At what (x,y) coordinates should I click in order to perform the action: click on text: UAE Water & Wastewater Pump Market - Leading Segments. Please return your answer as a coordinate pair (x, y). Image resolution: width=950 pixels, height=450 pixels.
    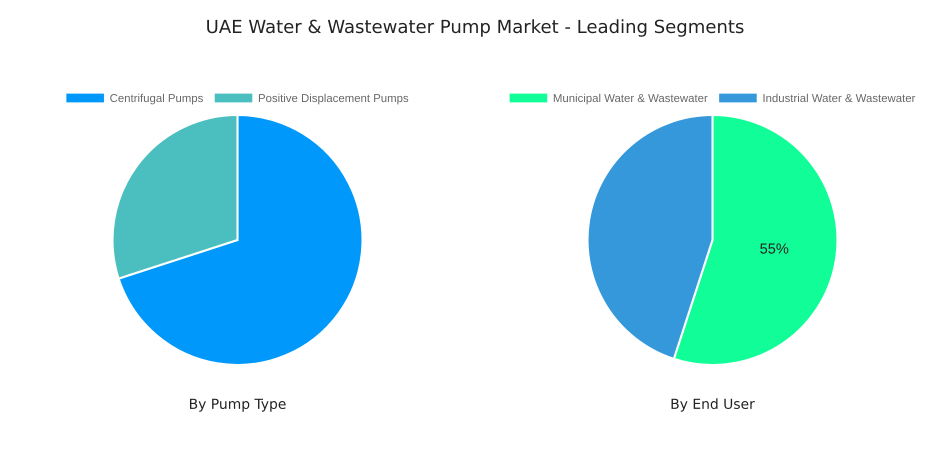
    Looking at the image, I should click on (475, 28).